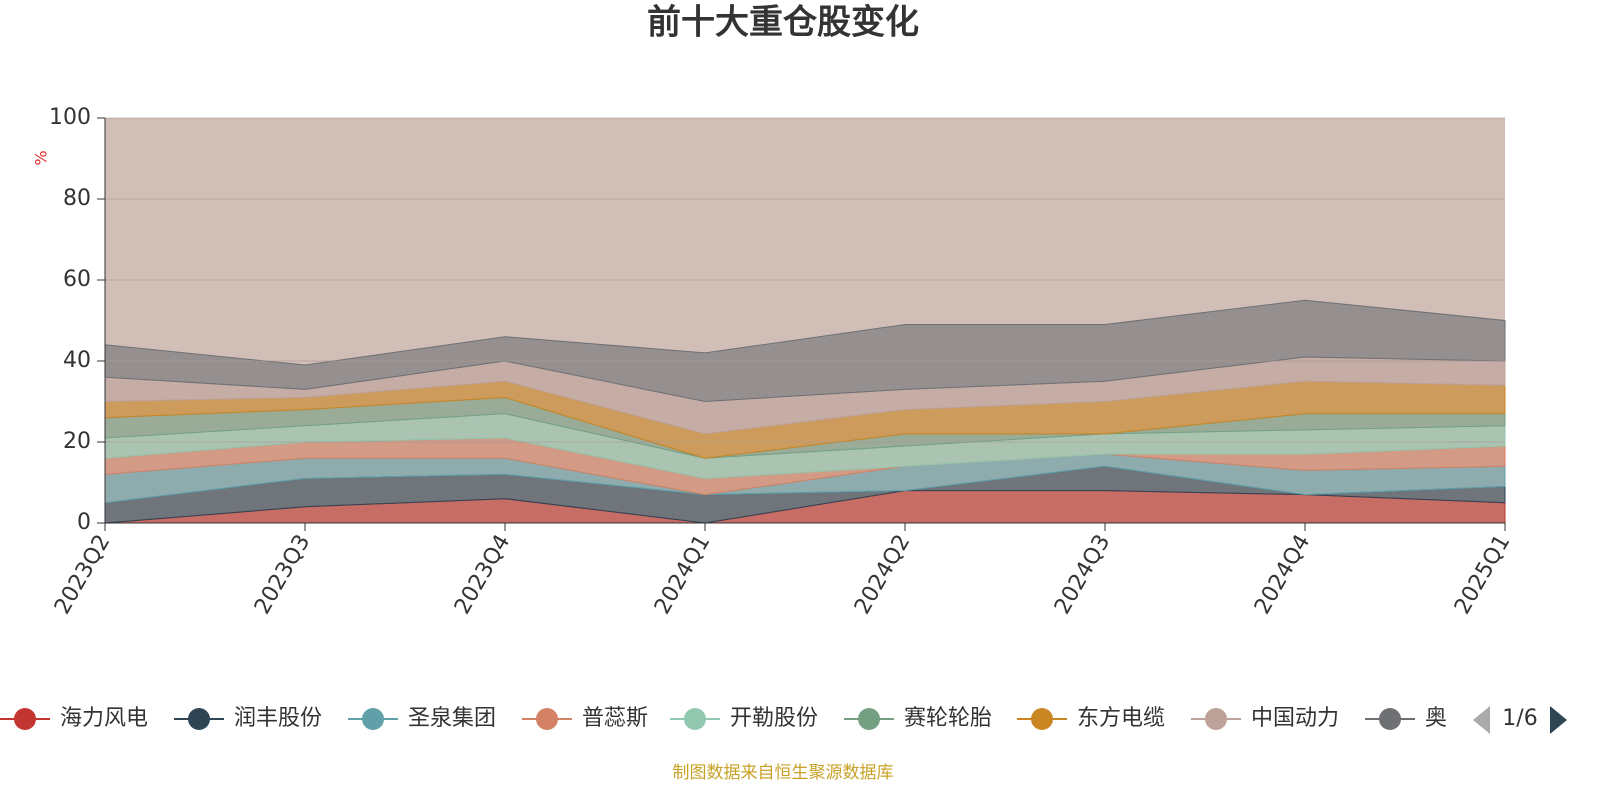  What do you see at coordinates (278, 718) in the screenshot?
I see `legend-label: 润丰股份` at bounding box center [278, 718].